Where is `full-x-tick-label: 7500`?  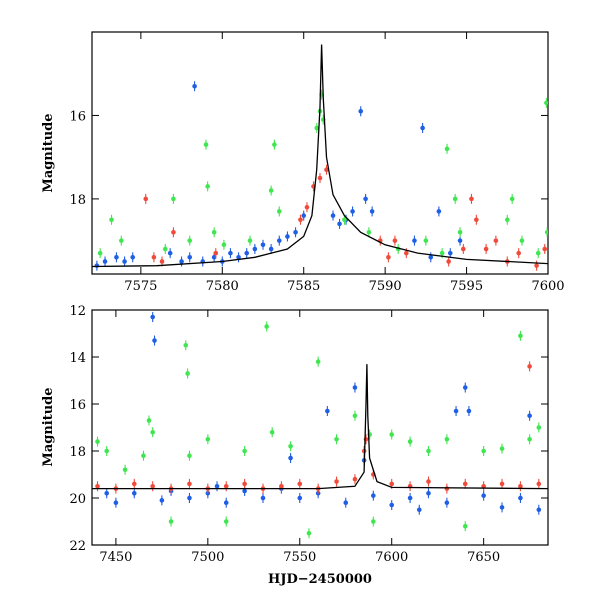 full-x-tick-label: 7500 is located at coordinates (207, 557).